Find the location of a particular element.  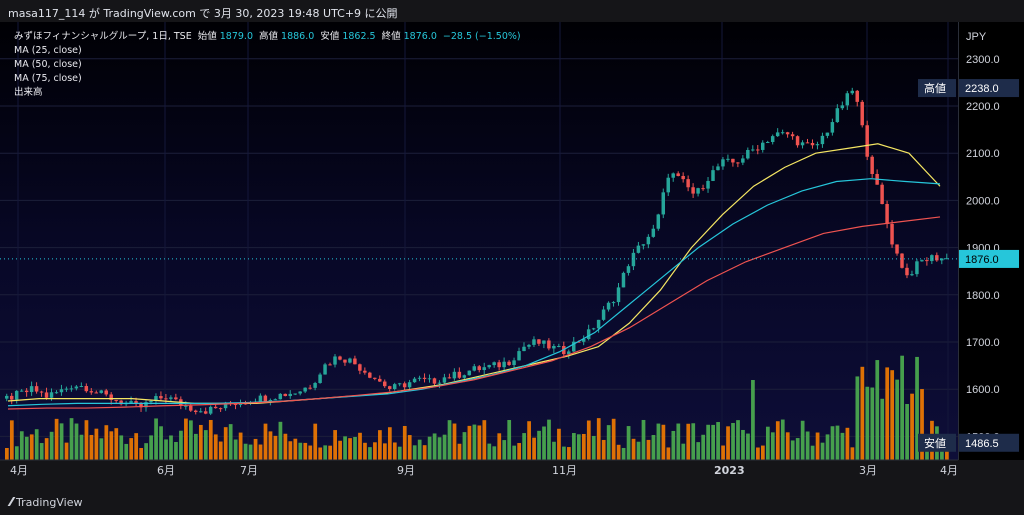

last-price-label: 1876.0 is located at coordinates (982, 260).